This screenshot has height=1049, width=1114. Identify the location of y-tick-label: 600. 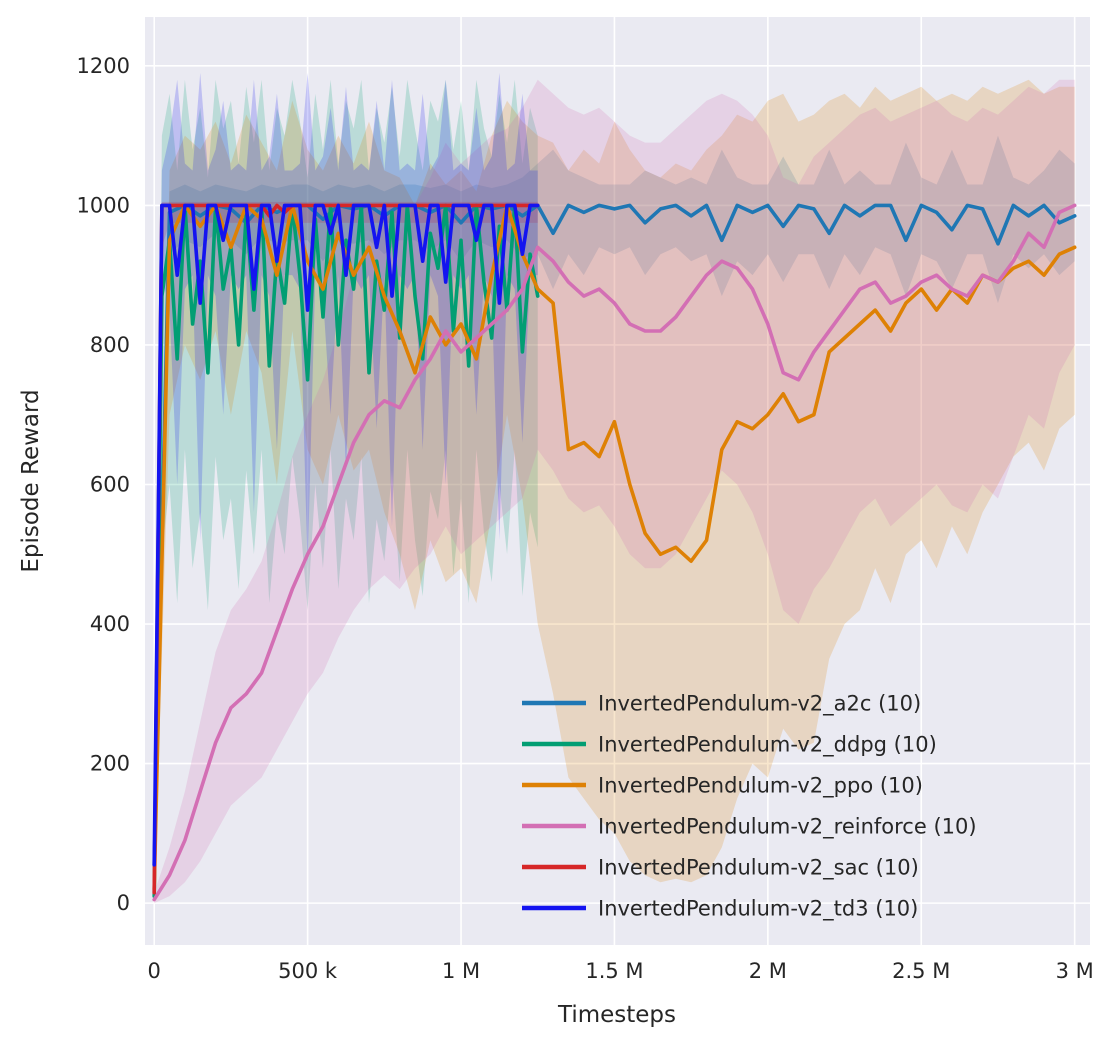
(110, 484).